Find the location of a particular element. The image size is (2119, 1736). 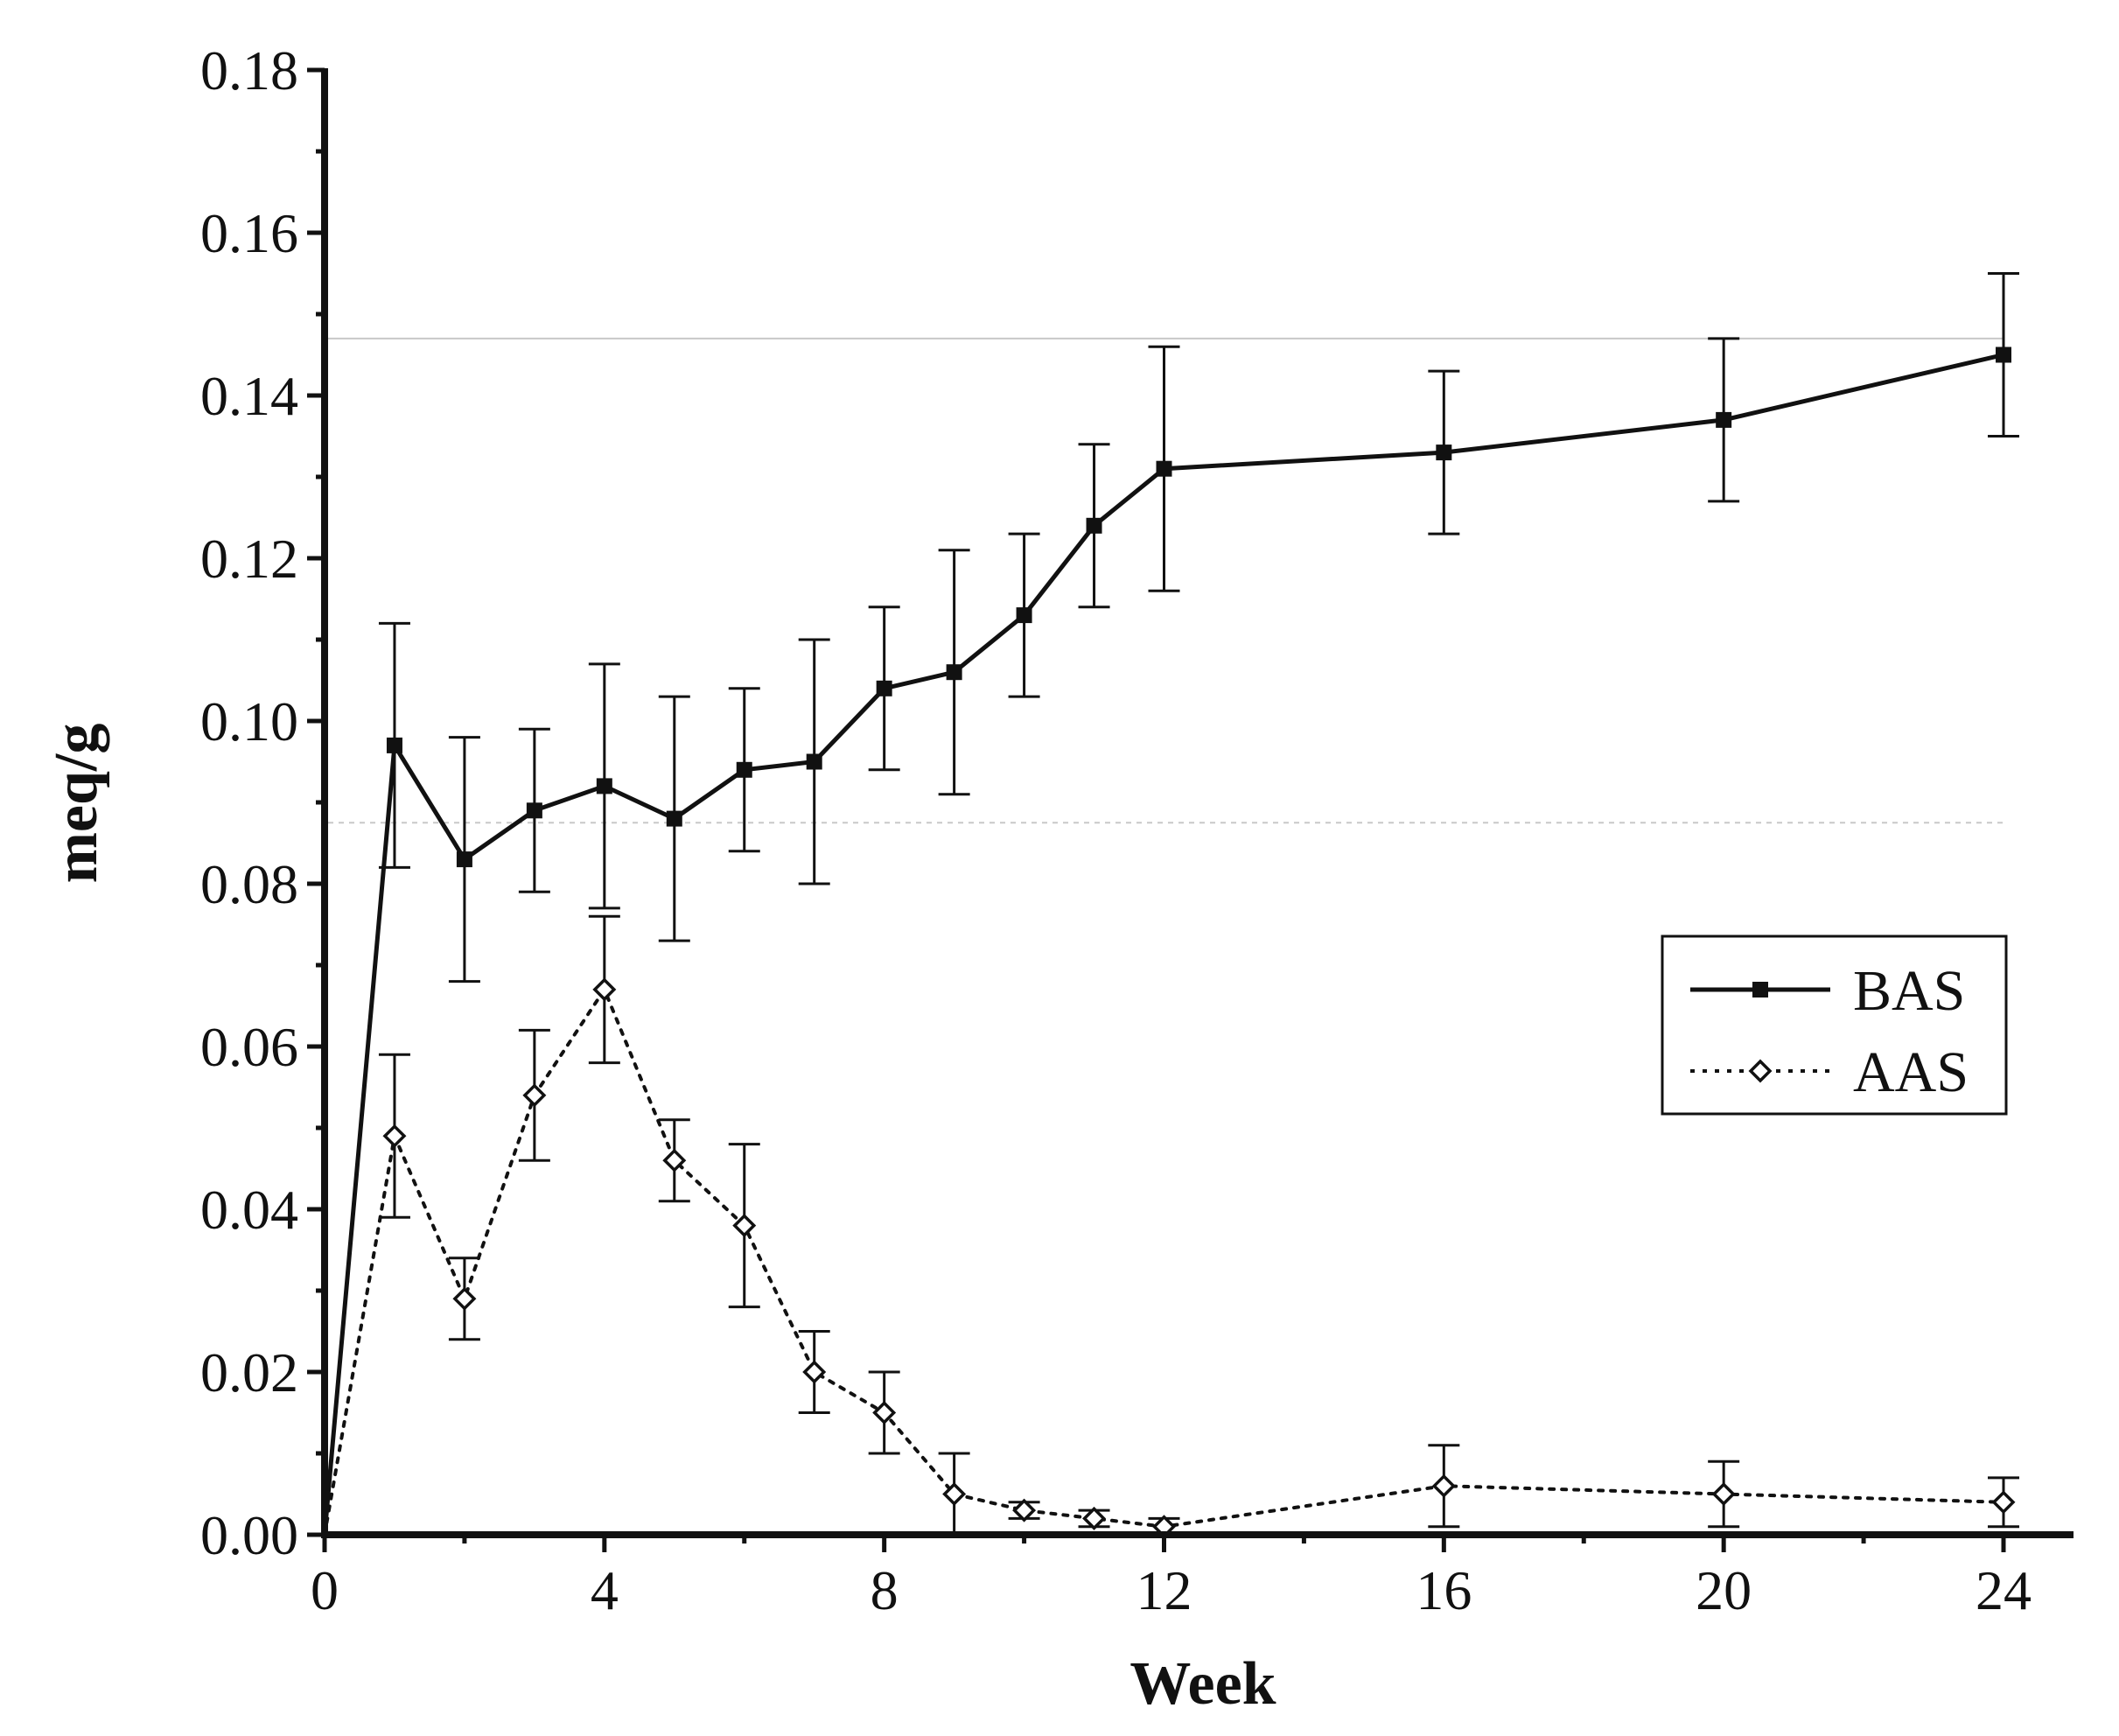

legend-box is located at coordinates (1834, 1025).